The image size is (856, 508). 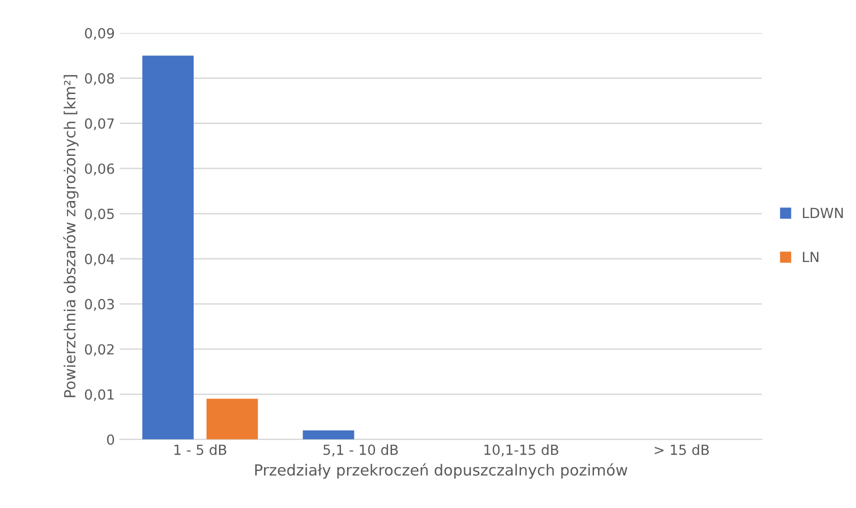 I want to click on legend-label: LDWN, so click(x=822, y=213).